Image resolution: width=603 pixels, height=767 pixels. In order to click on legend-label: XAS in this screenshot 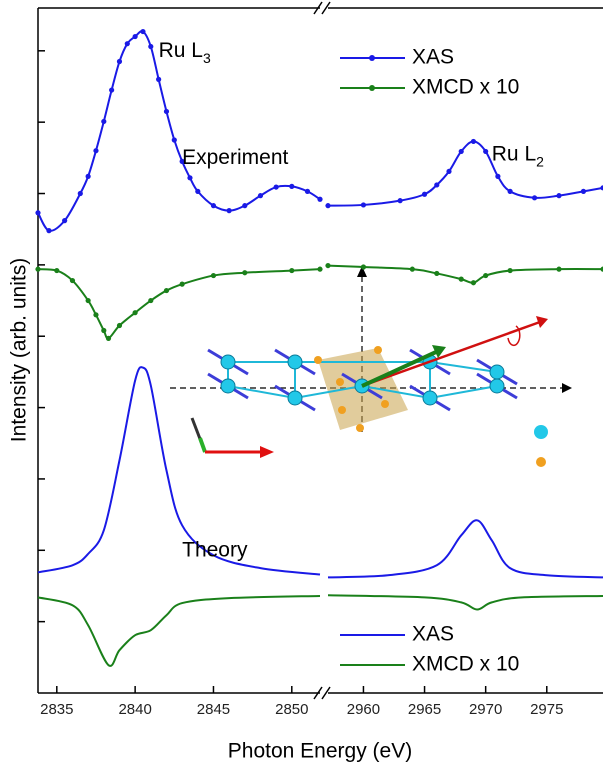, I will do `click(433, 634)`.